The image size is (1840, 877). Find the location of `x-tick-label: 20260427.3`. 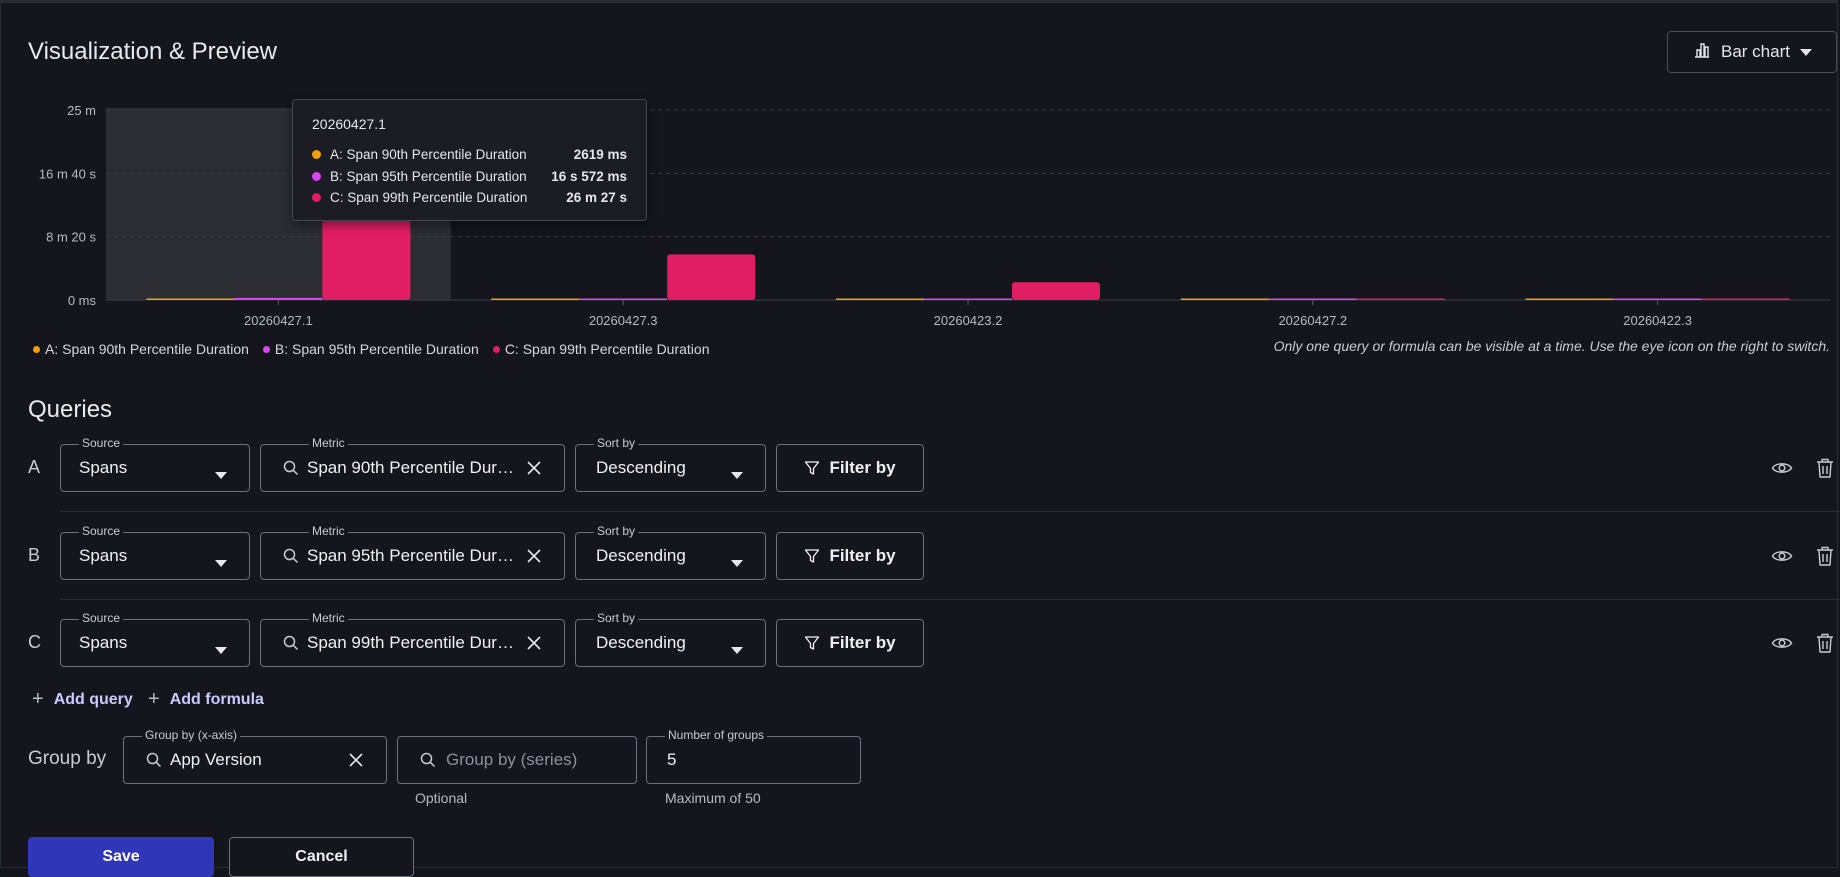

x-tick-label: 20260427.3 is located at coordinates (623, 320).